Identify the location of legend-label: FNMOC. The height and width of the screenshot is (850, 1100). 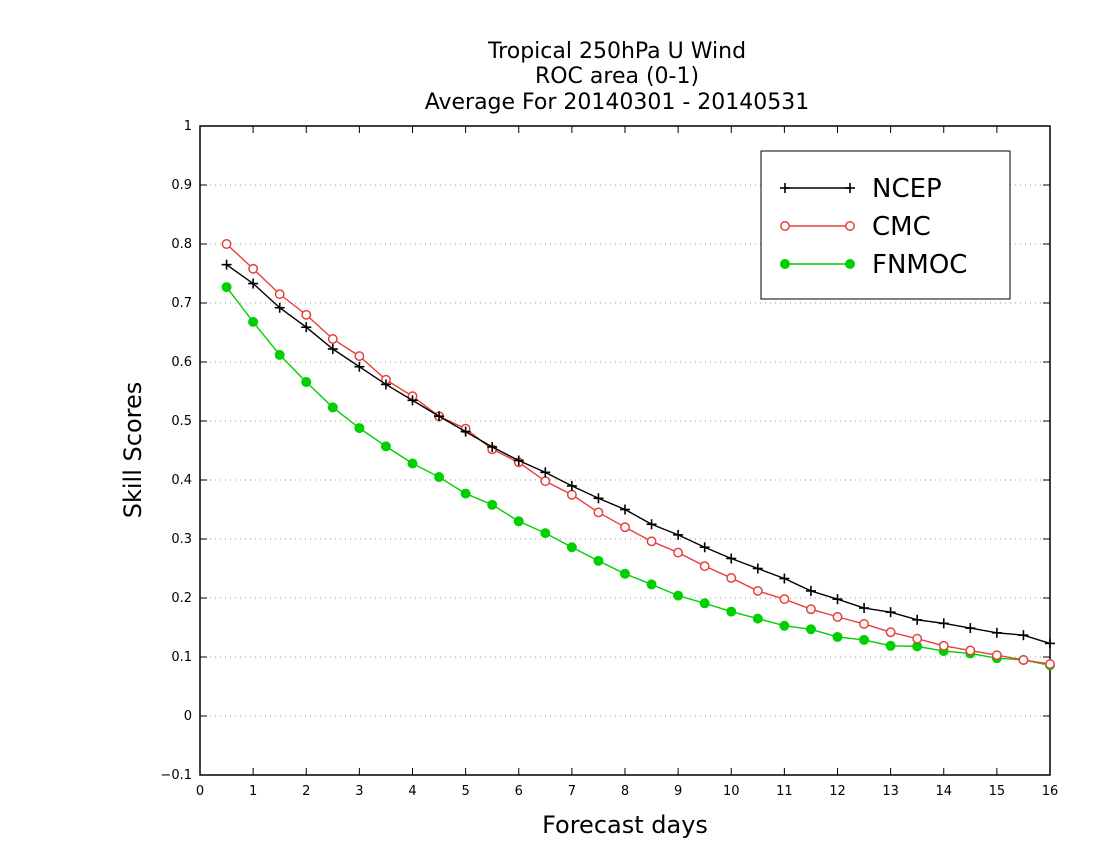
(919, 265).